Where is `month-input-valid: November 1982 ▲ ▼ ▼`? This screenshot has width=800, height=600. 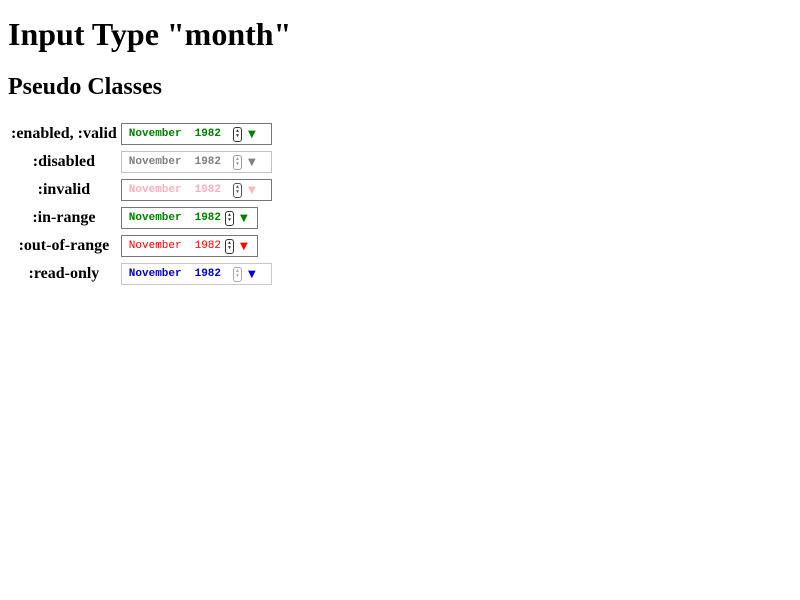
month-input-valid: November 1982 ▲ ▼ ▼ is located at coordinates (196, 134).